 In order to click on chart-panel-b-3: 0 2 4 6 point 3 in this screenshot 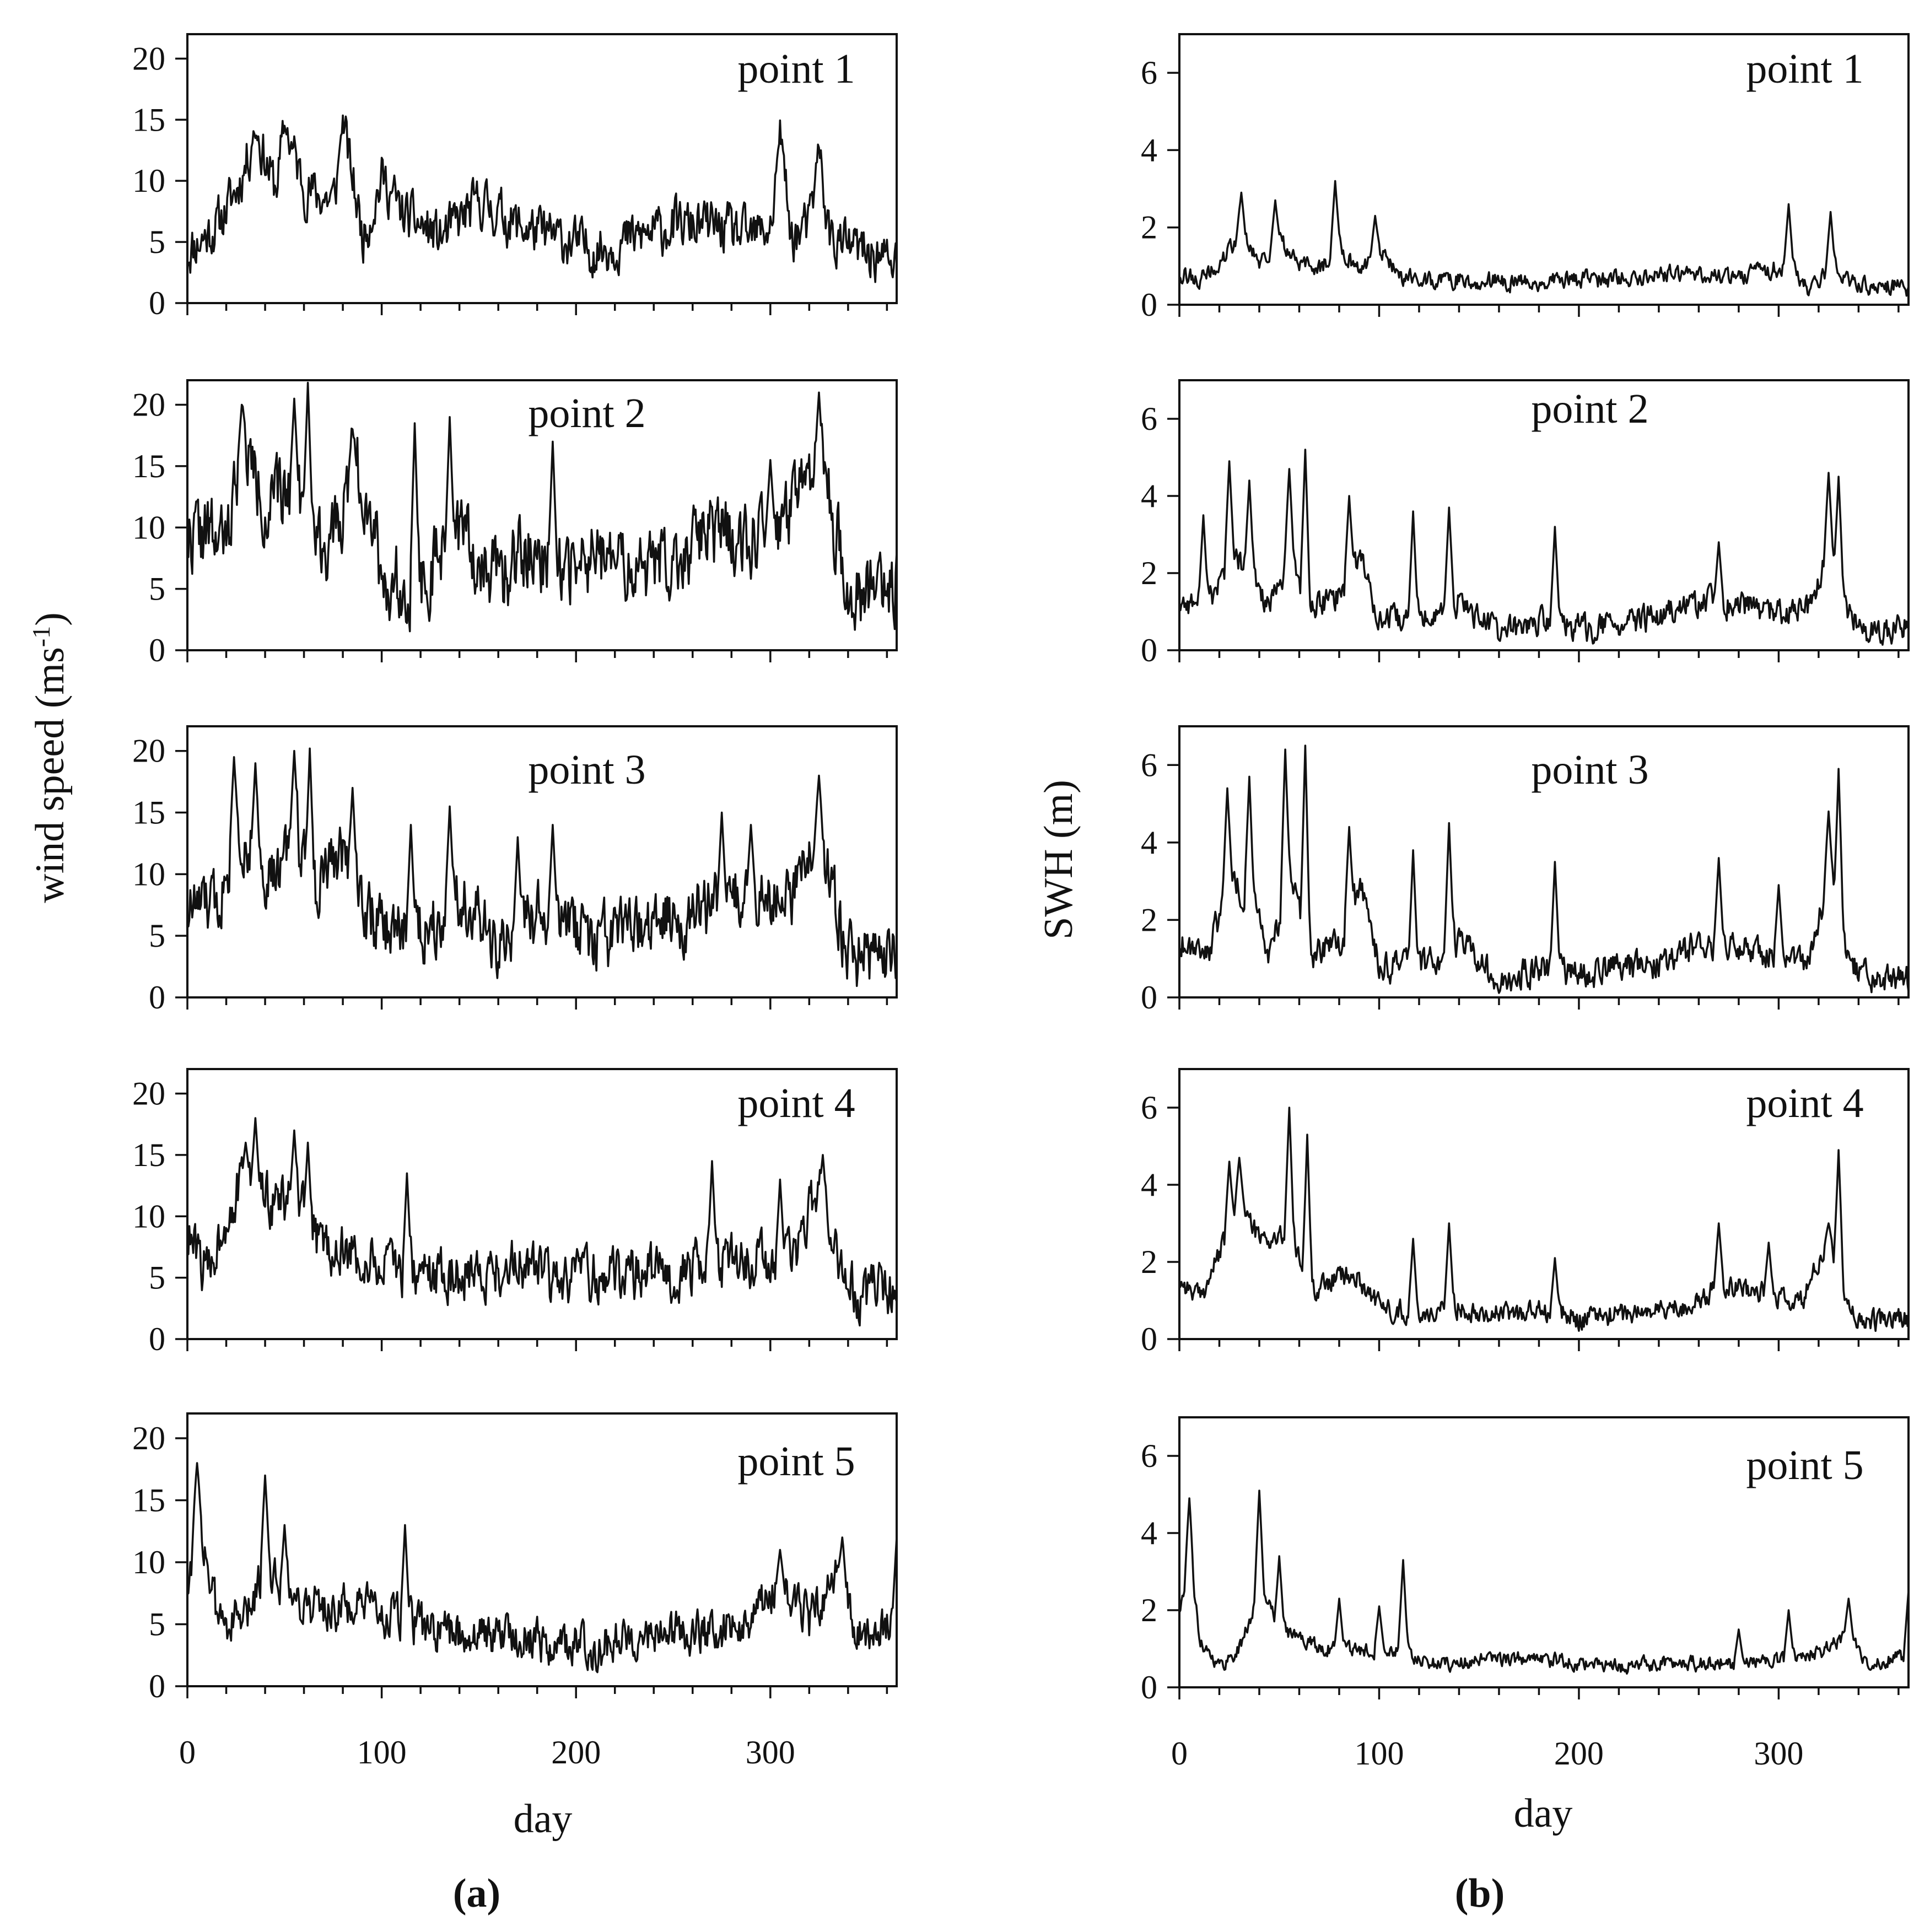, I will do `click(1526, 871)`.